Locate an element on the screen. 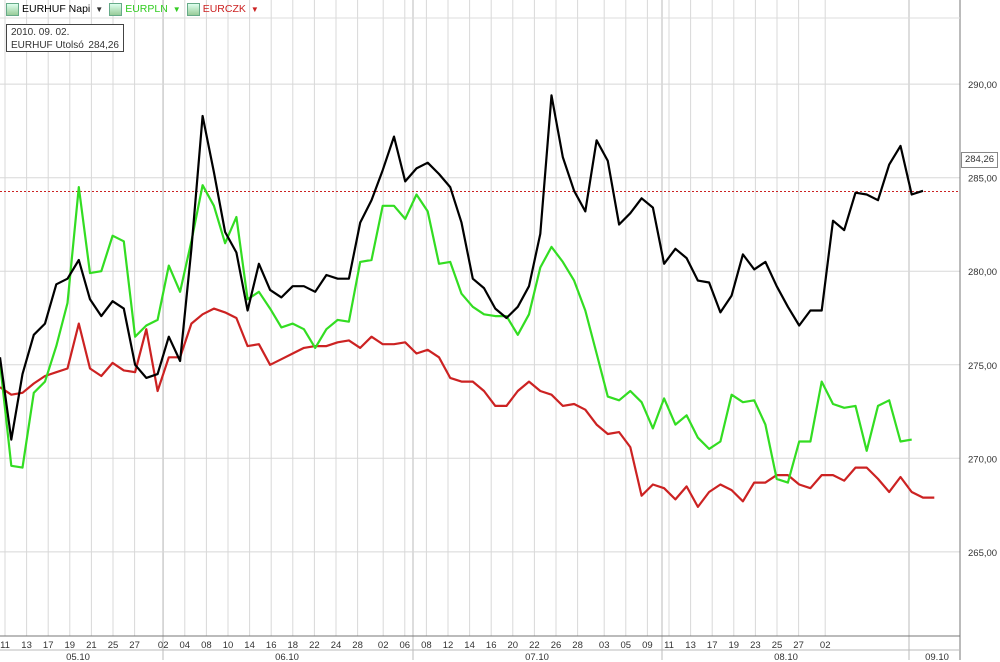 This screenshot has width=1000, height=662. x-tick-label: 20 is located at coordinates (513, 645).